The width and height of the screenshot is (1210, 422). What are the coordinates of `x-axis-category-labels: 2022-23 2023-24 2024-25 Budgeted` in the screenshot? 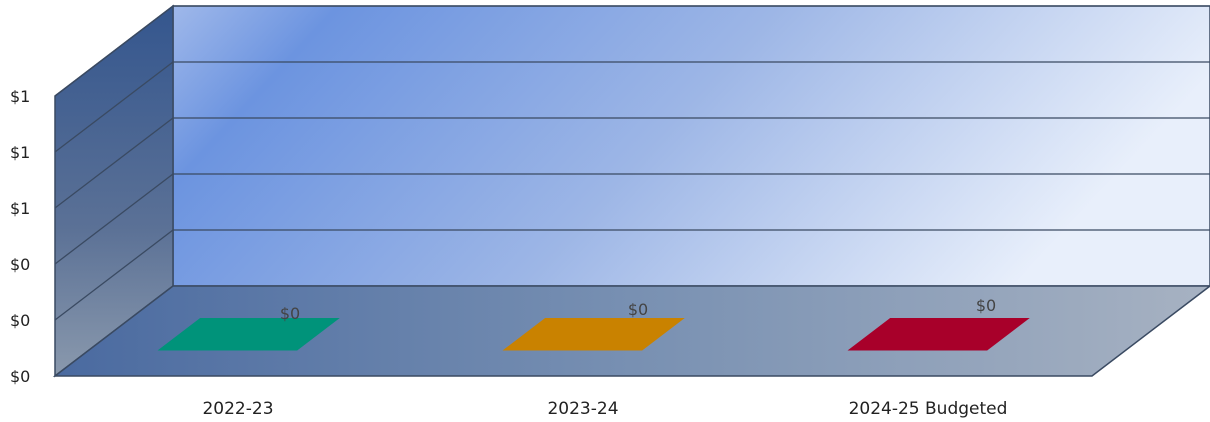 It's located at (604, 409).